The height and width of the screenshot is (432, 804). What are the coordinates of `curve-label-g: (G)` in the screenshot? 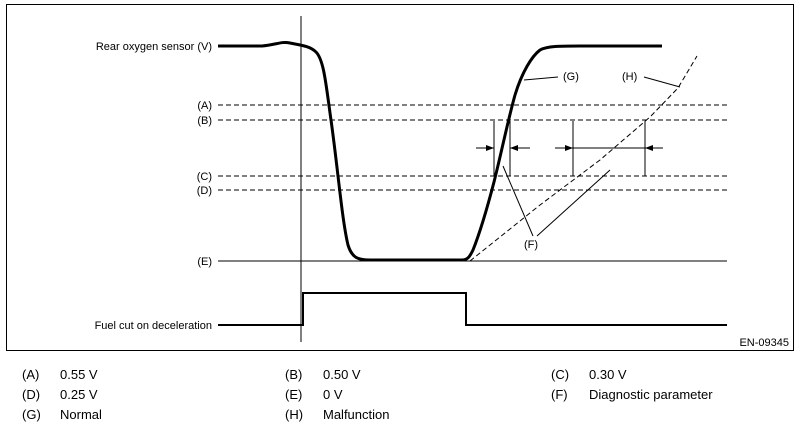 It's located at (571, 77).